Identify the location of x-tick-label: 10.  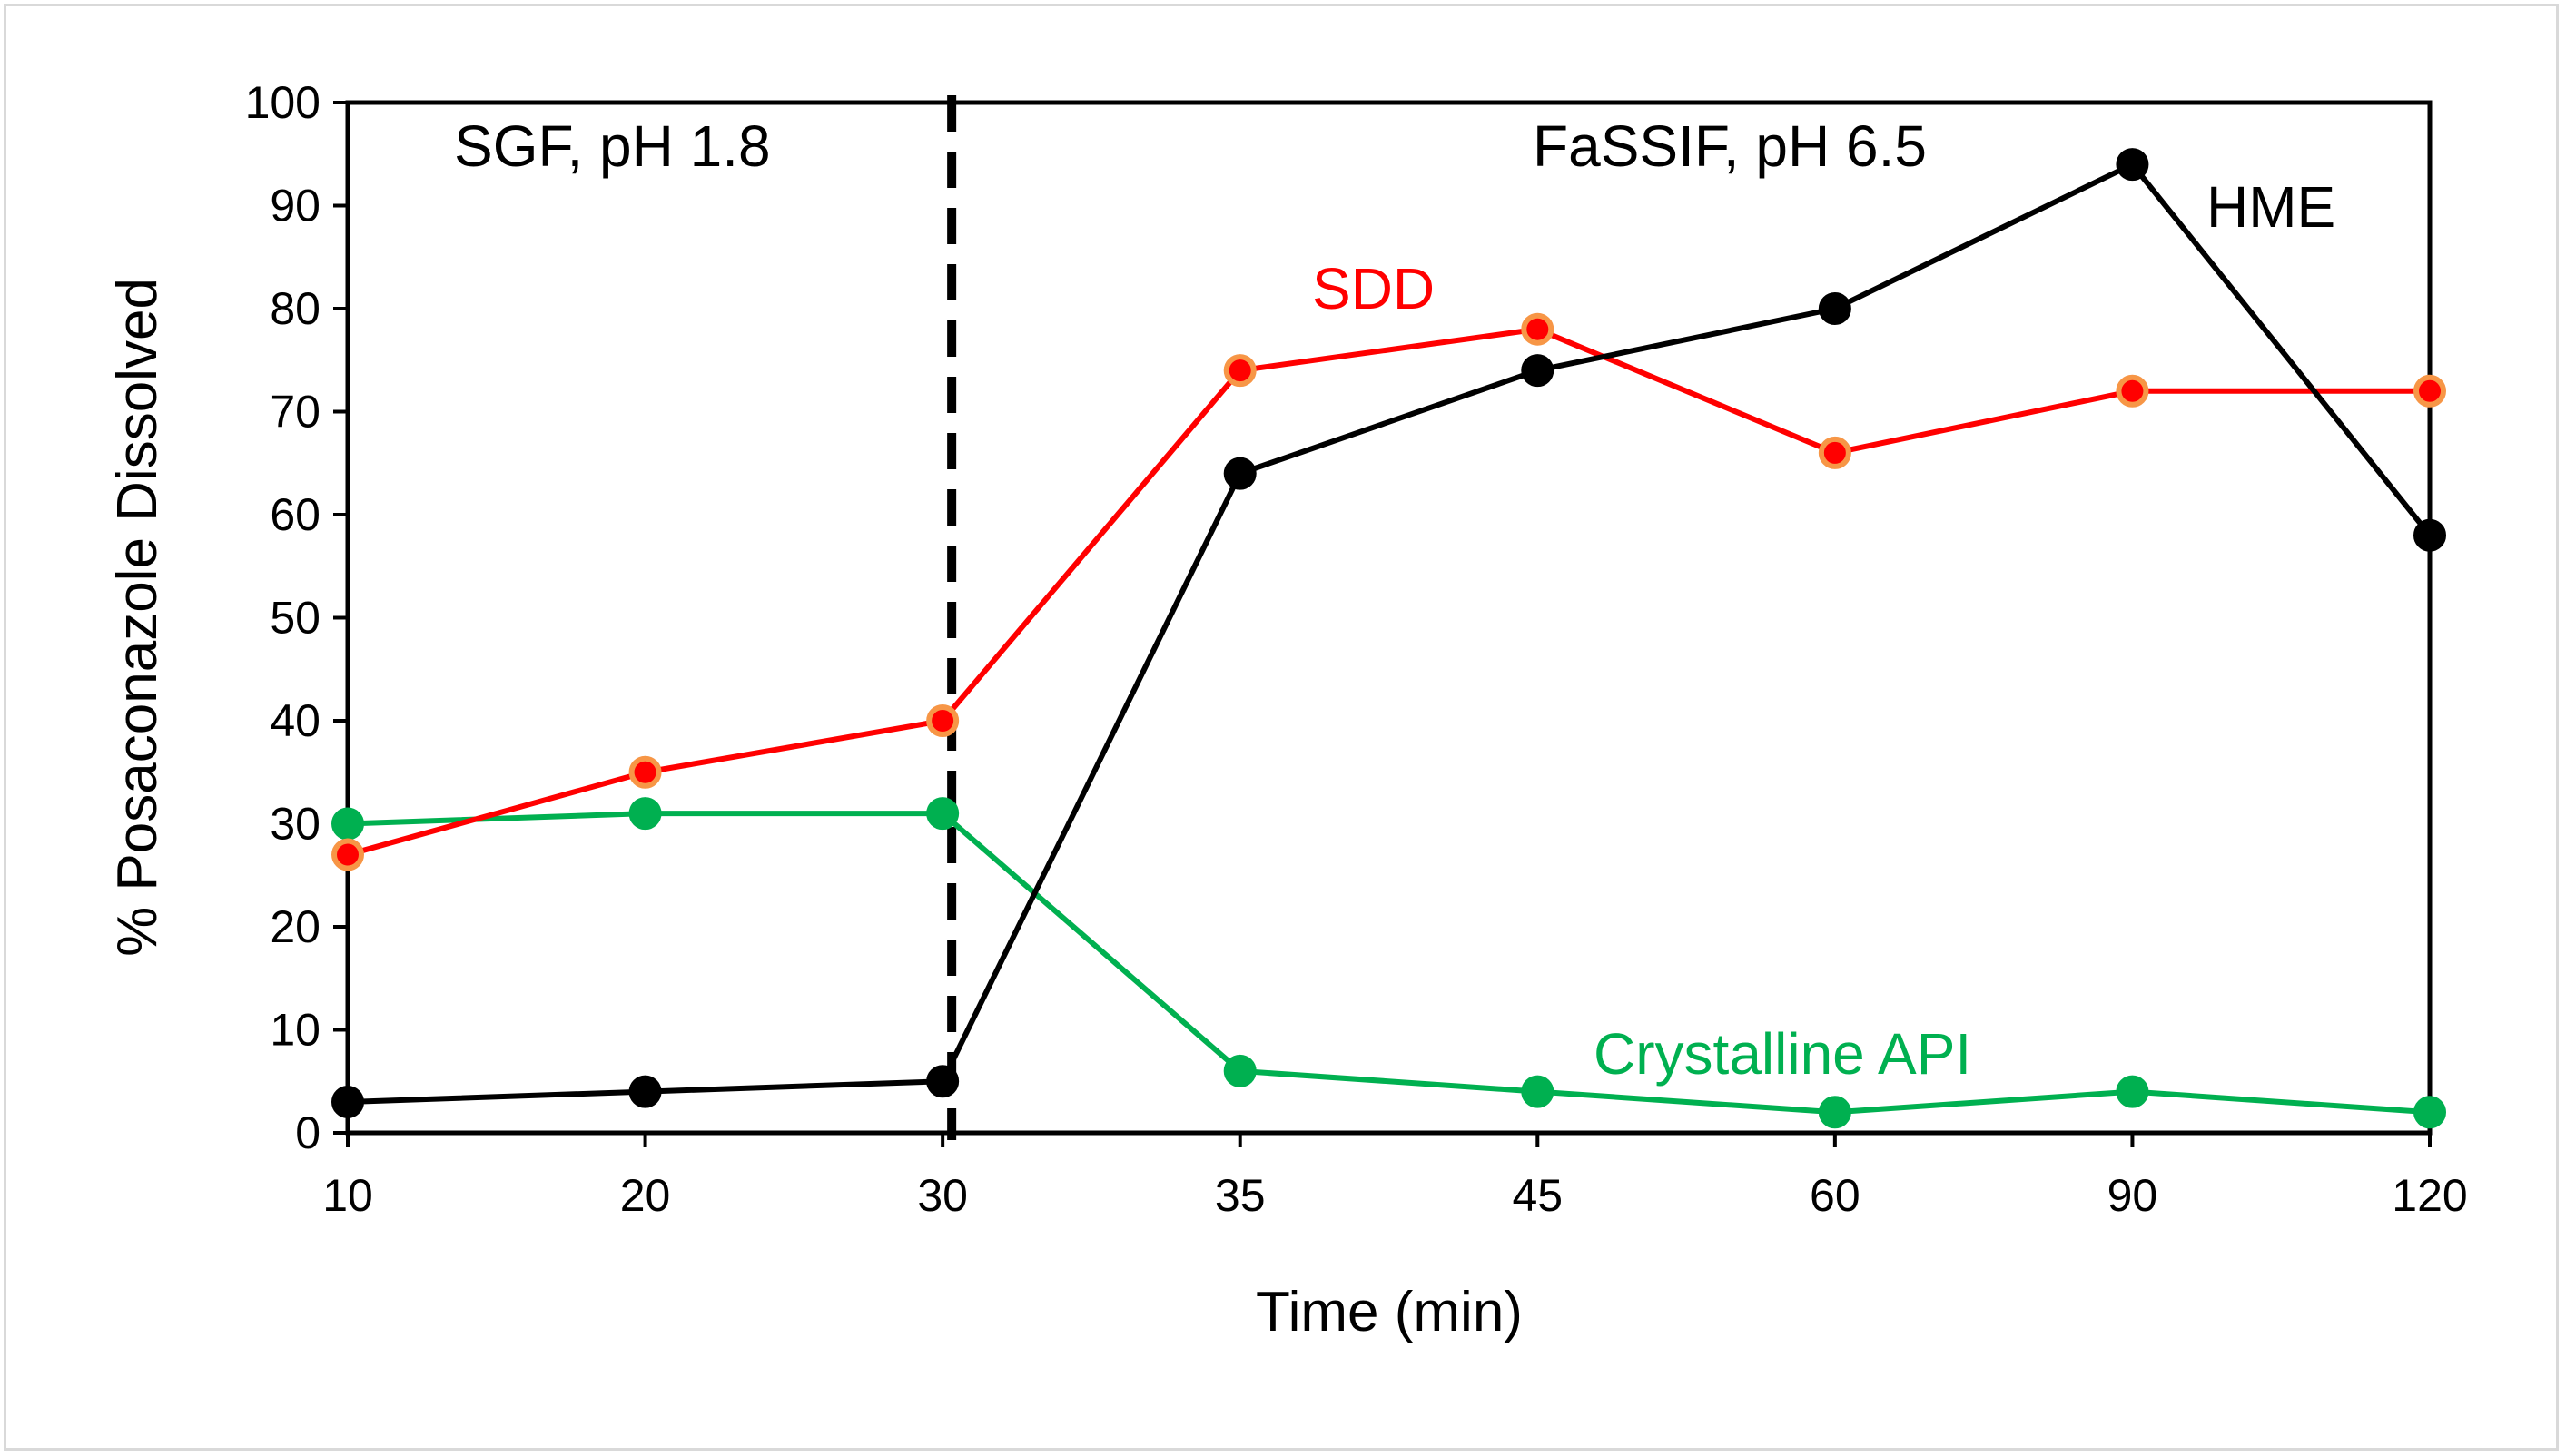
(347, 1195).